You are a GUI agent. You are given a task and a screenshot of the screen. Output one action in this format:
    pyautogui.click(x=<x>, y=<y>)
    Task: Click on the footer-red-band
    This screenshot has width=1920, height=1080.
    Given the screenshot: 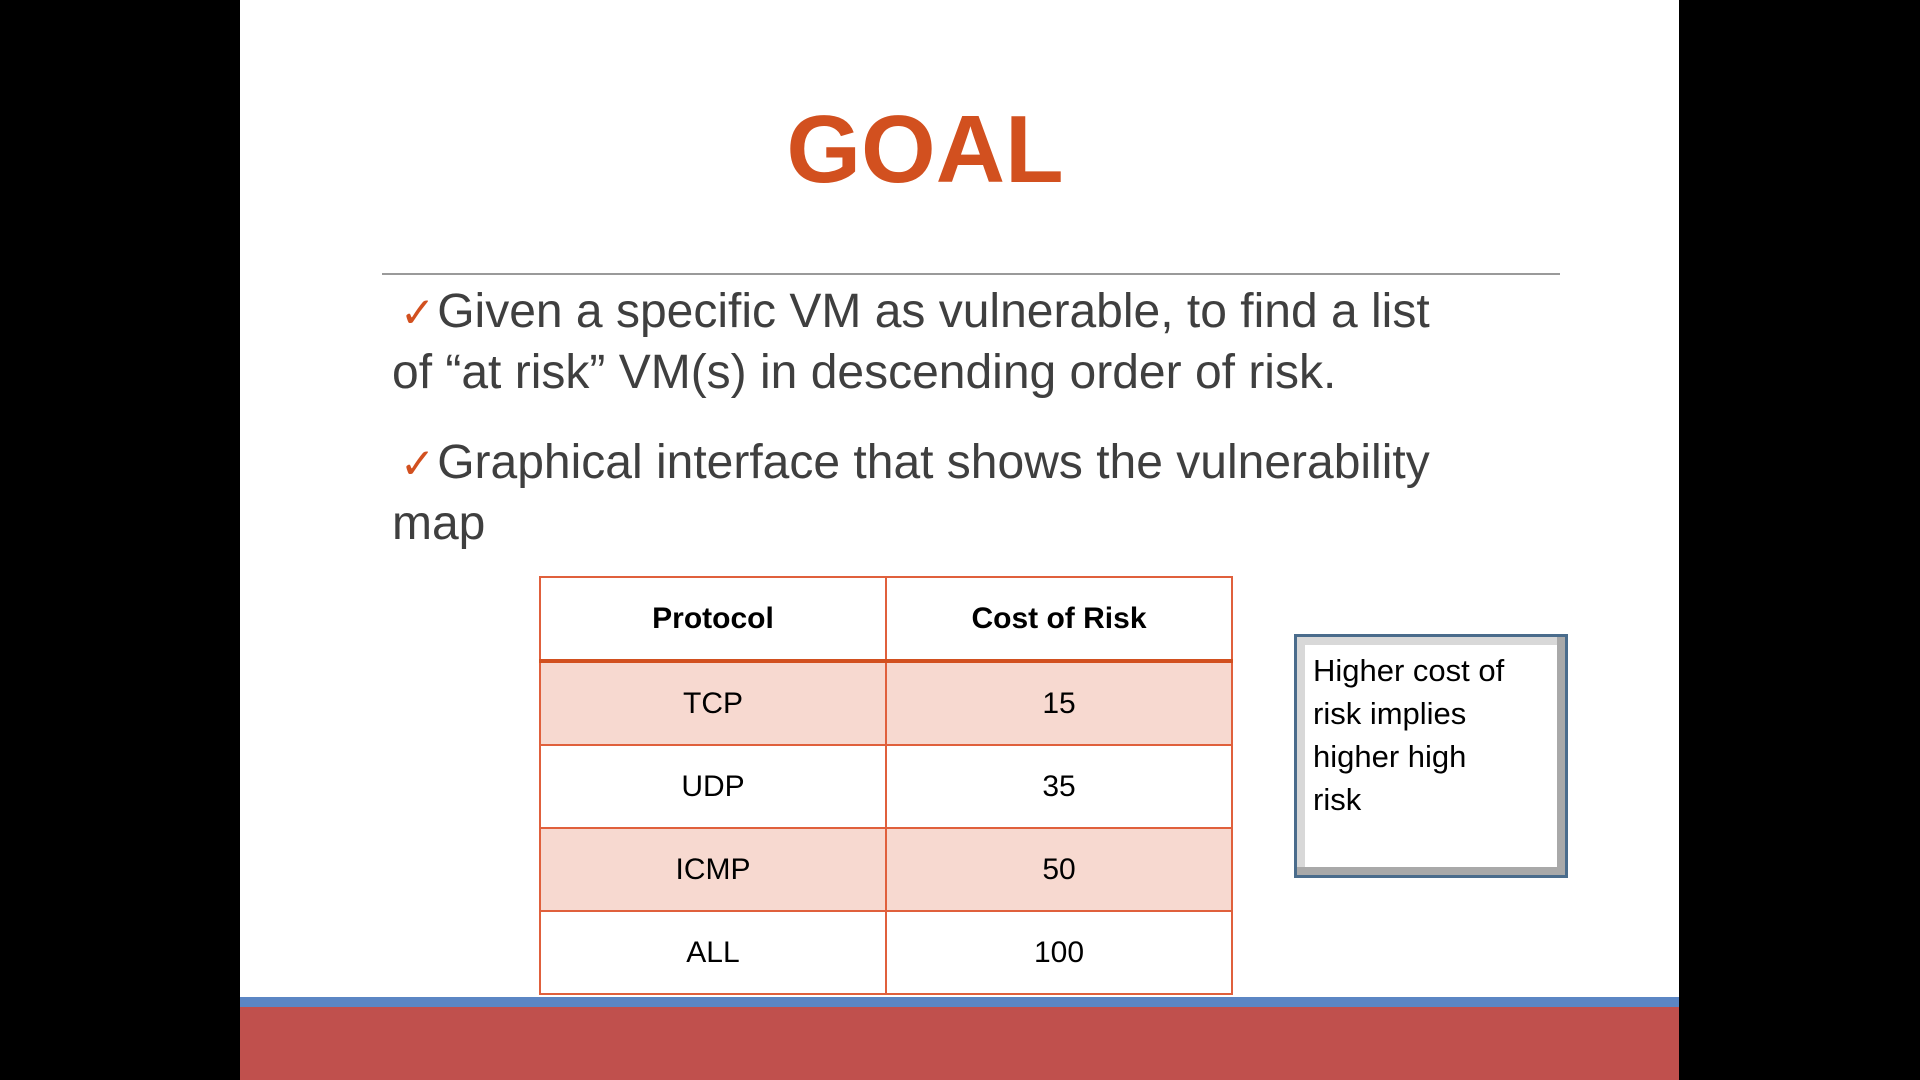 What is the action you would take?
    pyautogui.click(x=959, y=1043)
    